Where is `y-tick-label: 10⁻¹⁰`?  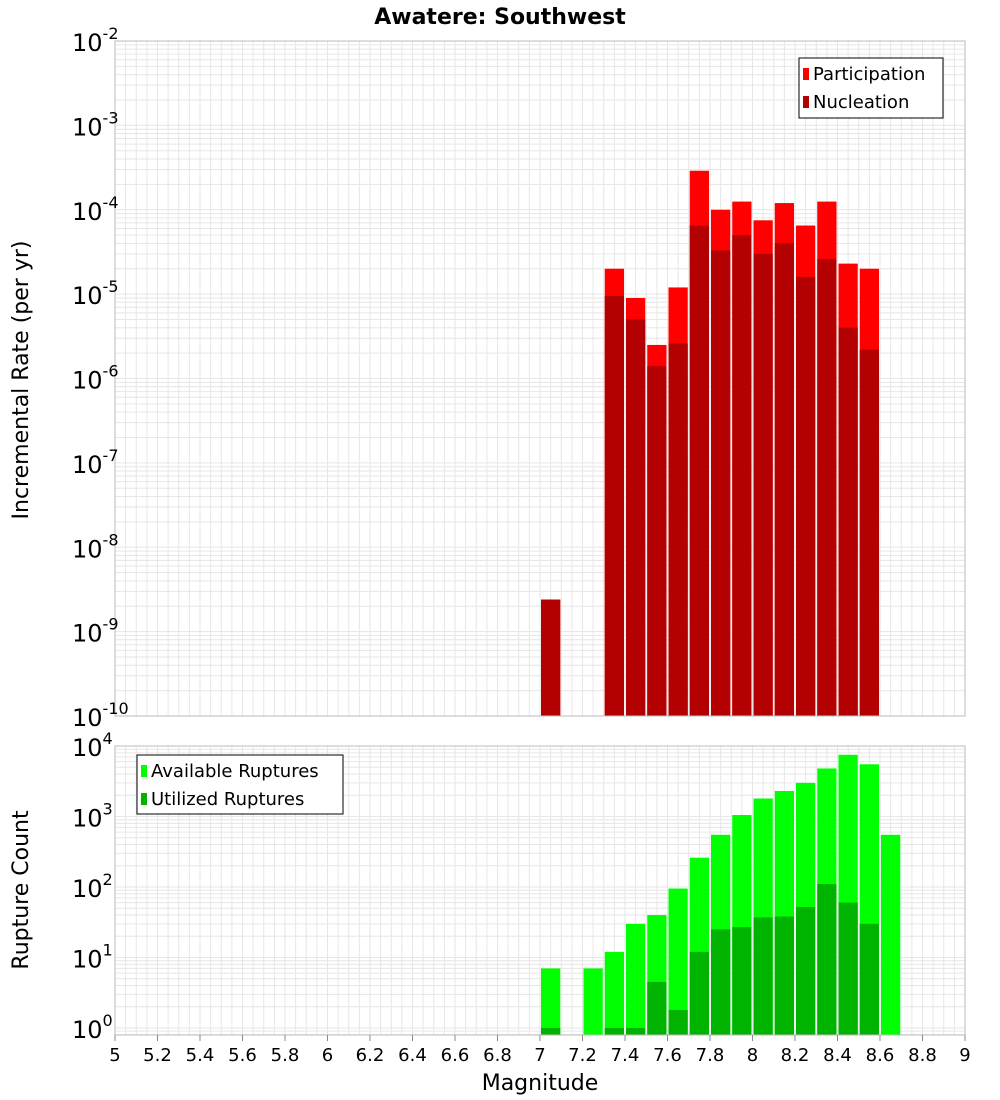
y-tick-label: 10⁻¹⁰ is located at coordinates (100, 715).